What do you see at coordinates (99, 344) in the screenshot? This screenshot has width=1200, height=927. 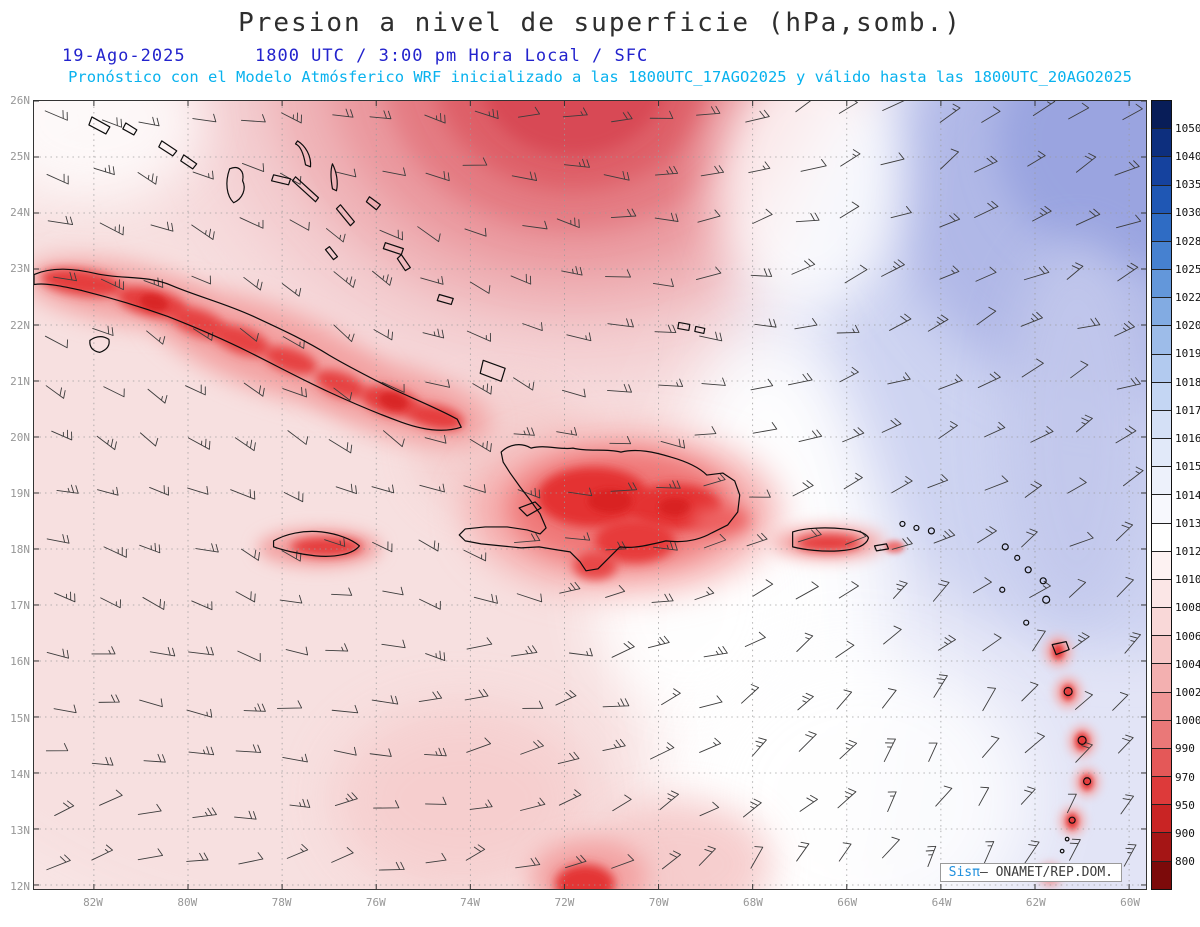 I see `coastline-isla-juventud` at bounding box center [99, 344].